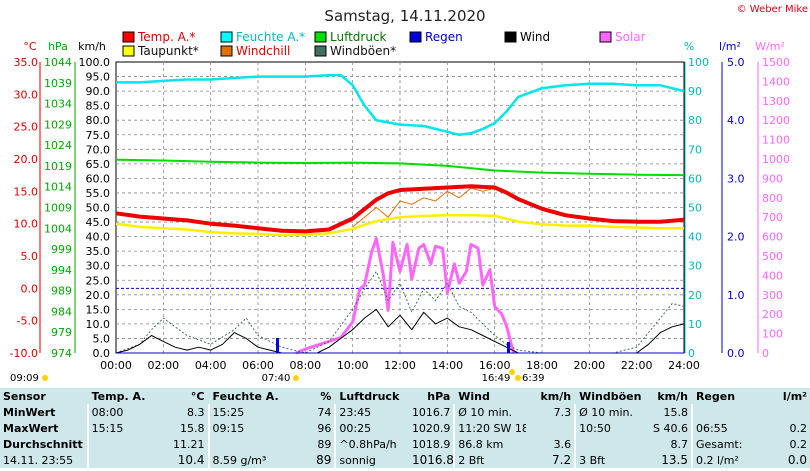 The image size is (810, 471). What do you see at coordinates (736, 295) in the screenshot?
I see `rain-tick-label: 1.0` at bounding box center [736, 295].